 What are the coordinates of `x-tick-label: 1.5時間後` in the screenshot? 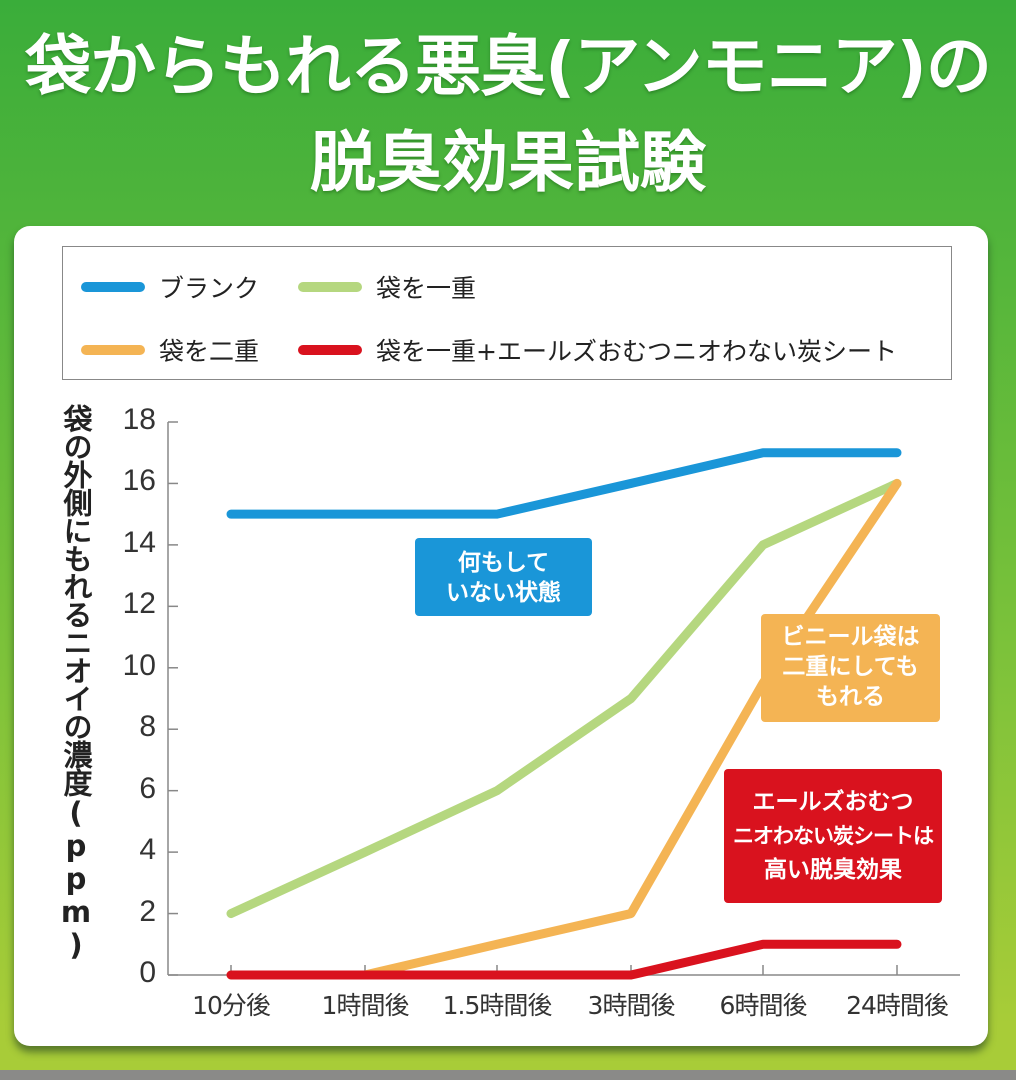 It's located at (497, 1005).